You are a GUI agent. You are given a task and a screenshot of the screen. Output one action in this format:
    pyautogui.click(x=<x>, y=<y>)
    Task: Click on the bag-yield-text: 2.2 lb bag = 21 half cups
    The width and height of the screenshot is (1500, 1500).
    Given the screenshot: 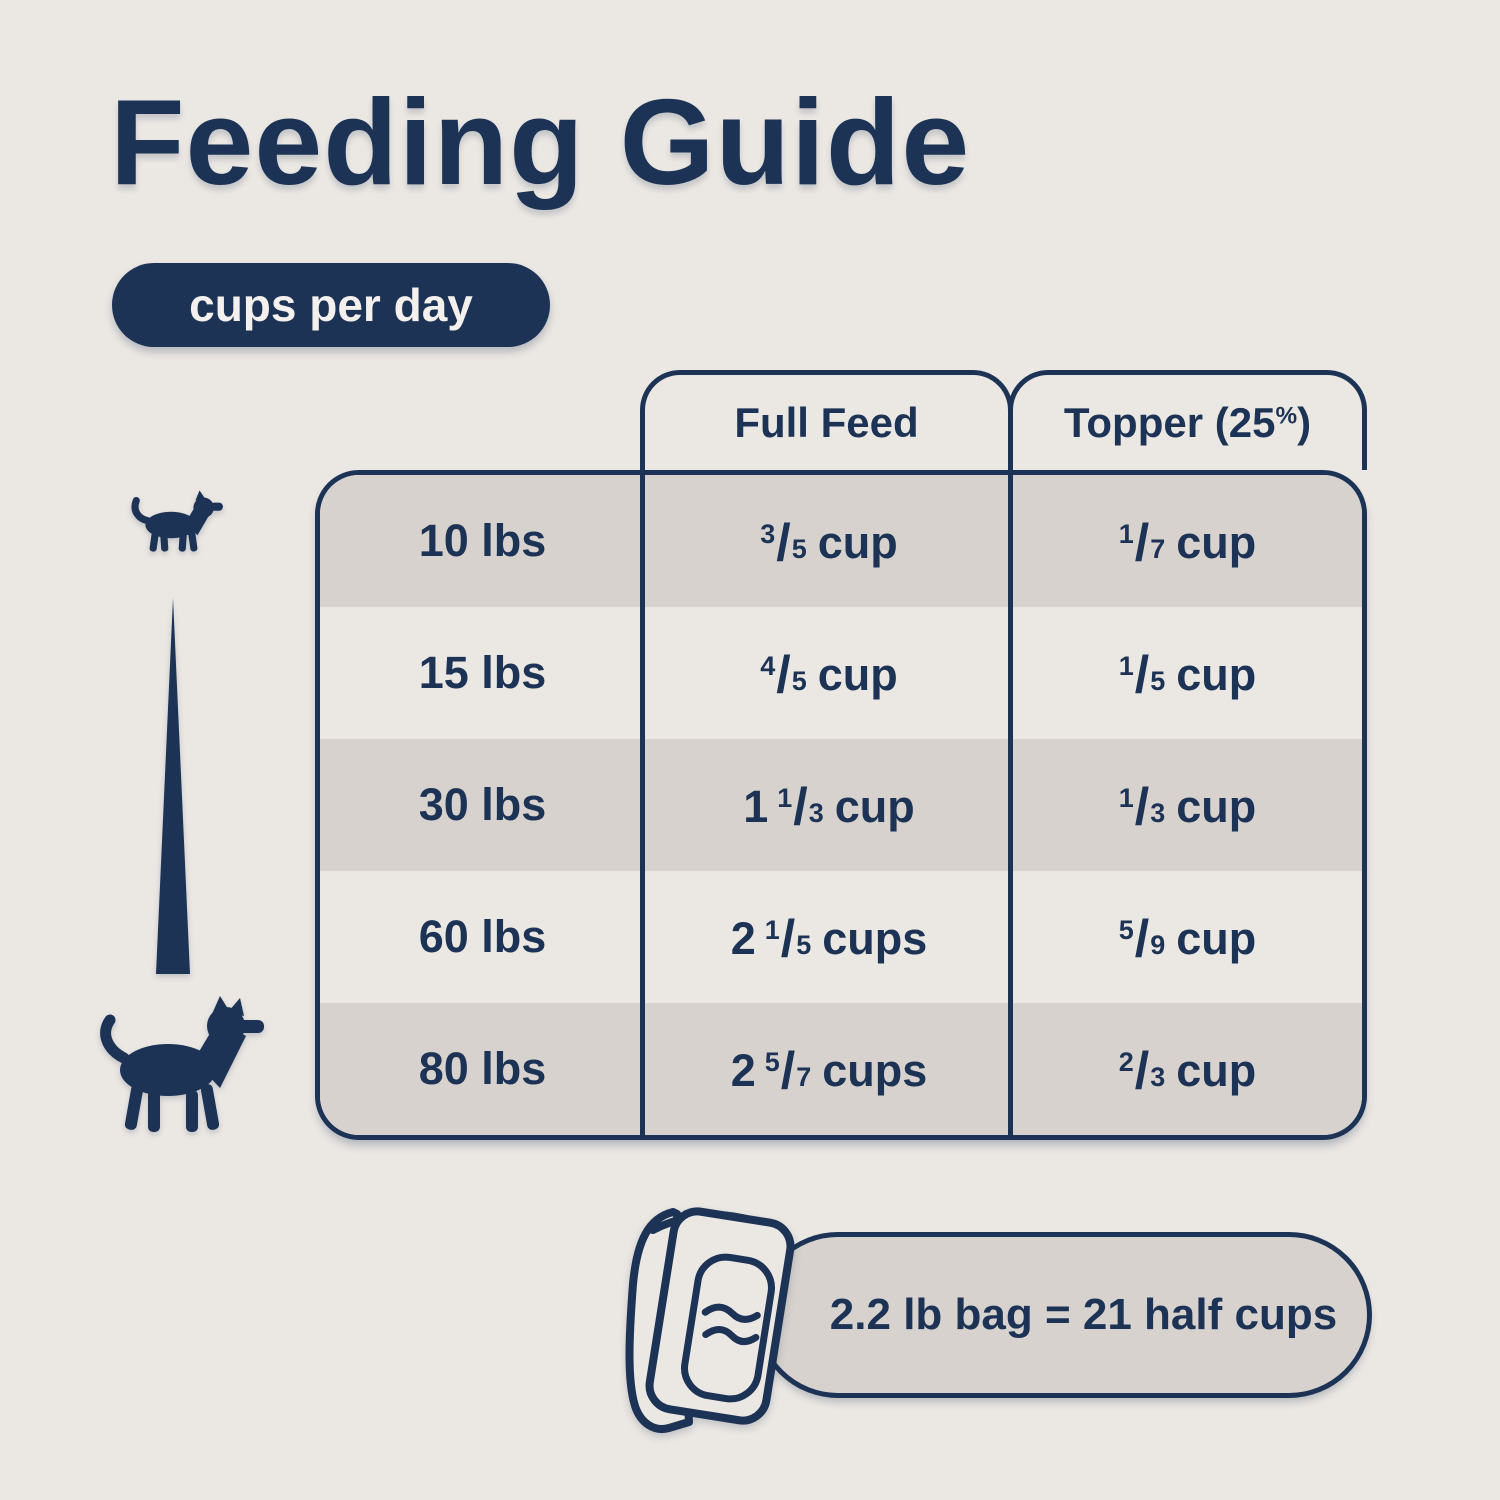 What is the action you would take?
    pyautogui.click(x=1083, y=1314)
    